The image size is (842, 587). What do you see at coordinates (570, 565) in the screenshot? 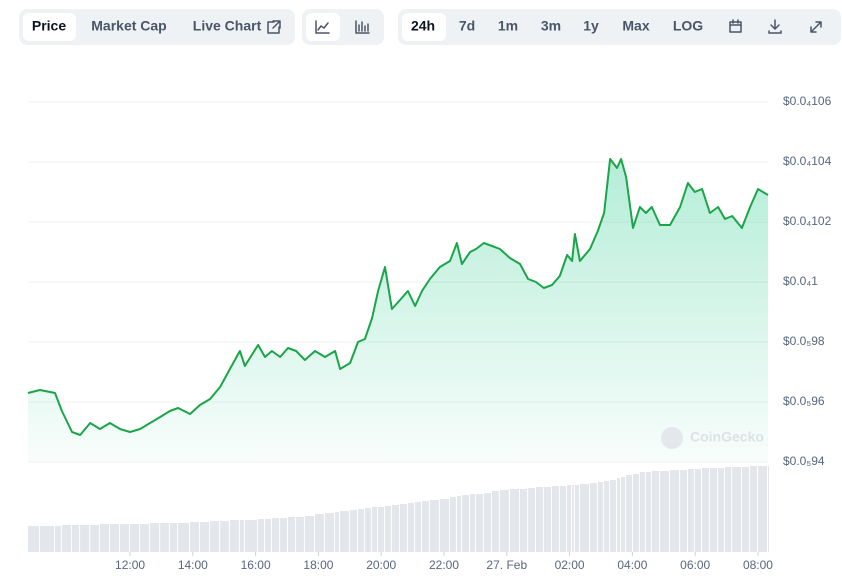
I see `x-tick-label: 02:00` at bounding box center [570, 565].